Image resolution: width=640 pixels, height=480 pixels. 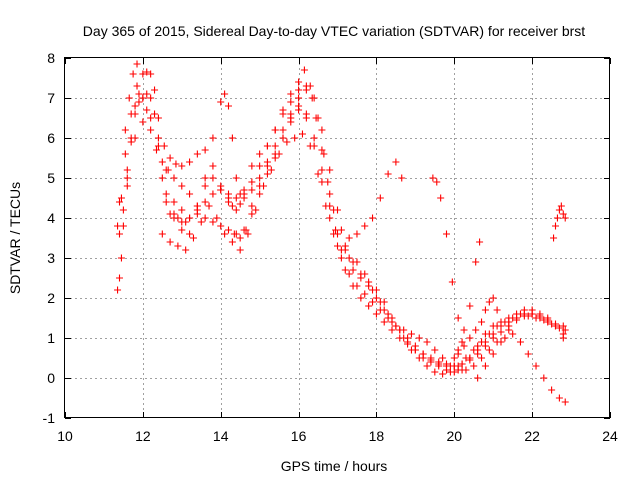 I want to click on x-tick-label: 20, so click(x=454, y=436).